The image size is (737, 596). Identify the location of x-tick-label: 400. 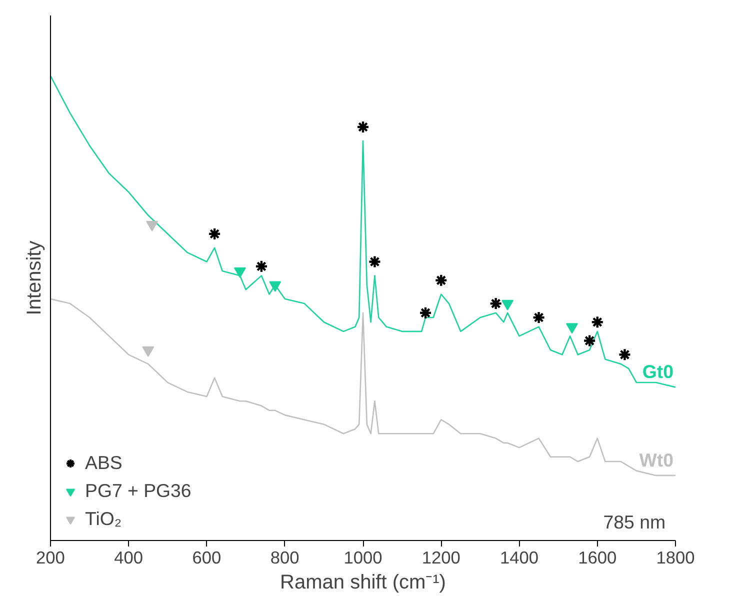
(129, 558).